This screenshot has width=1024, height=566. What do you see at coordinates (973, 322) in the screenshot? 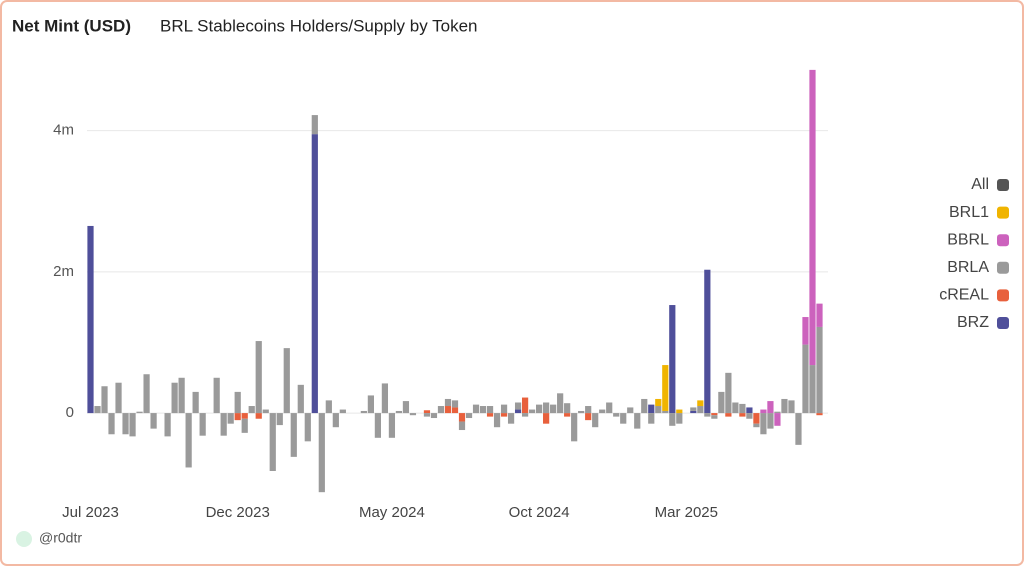
I see `legend-label: BRZ` at bounding box center [973, 322].